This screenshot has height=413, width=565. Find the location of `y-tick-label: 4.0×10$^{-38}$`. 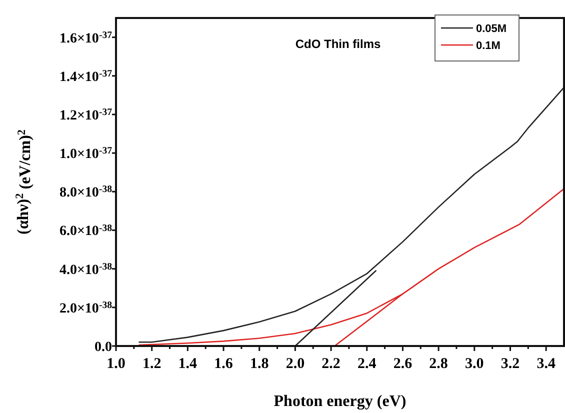

y-tick-label: 4.0×10$^{-38}$ is located at coordinates (85, 269).